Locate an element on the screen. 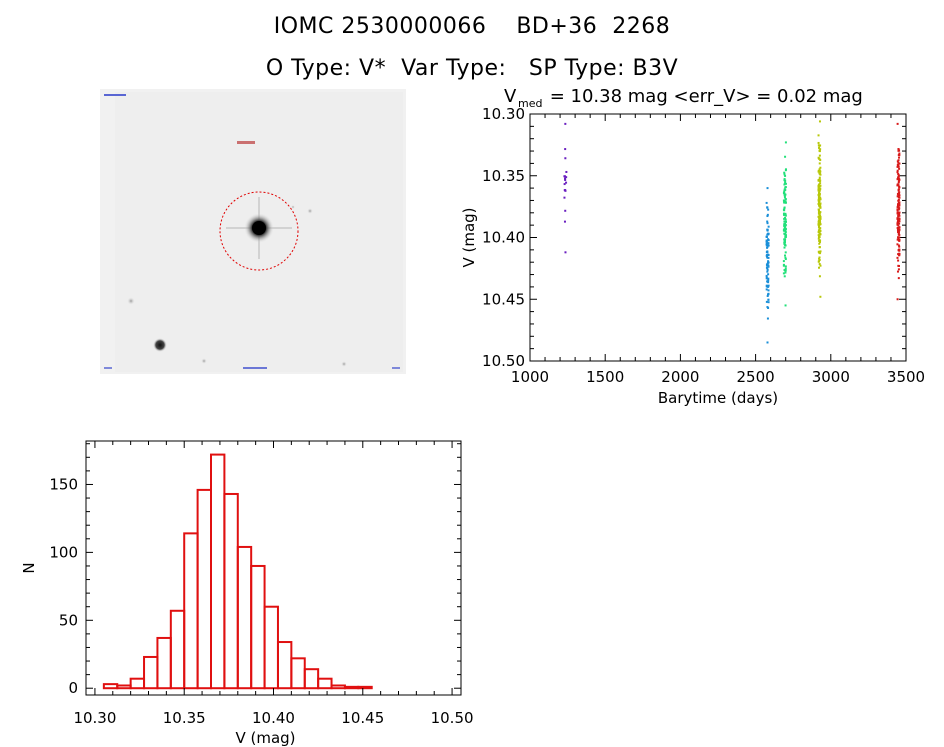 This screenshot has height=747, width=944. field-star-faint is located at coordinates (293, 207).